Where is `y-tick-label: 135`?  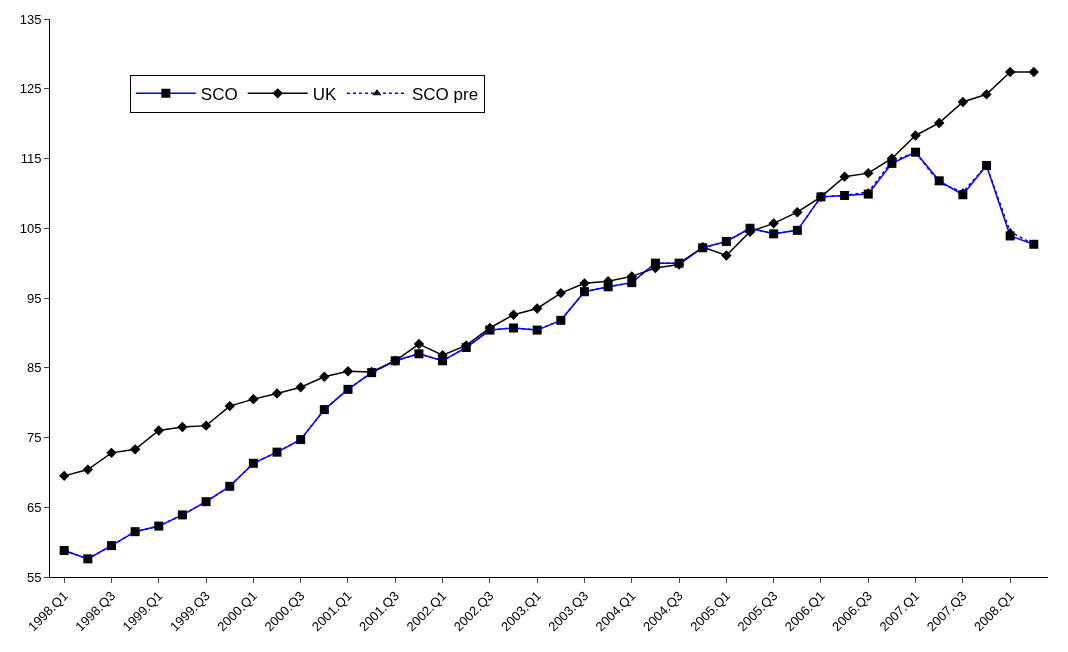
y-tick-label: 135 is located at coordinates (30, 19).